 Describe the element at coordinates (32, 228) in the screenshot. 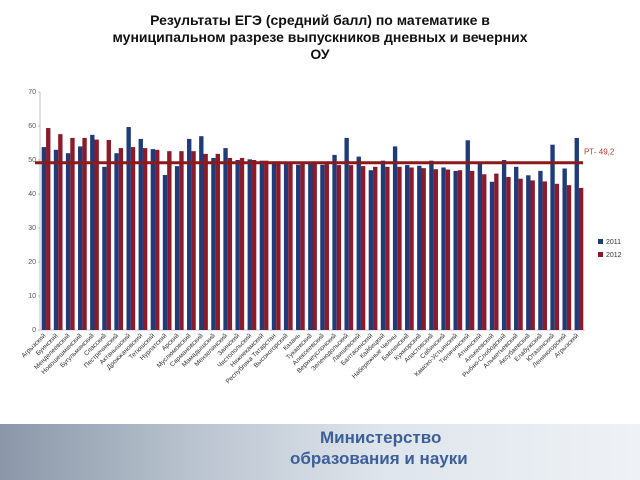

I see `y-tick-label: 30` at that location.